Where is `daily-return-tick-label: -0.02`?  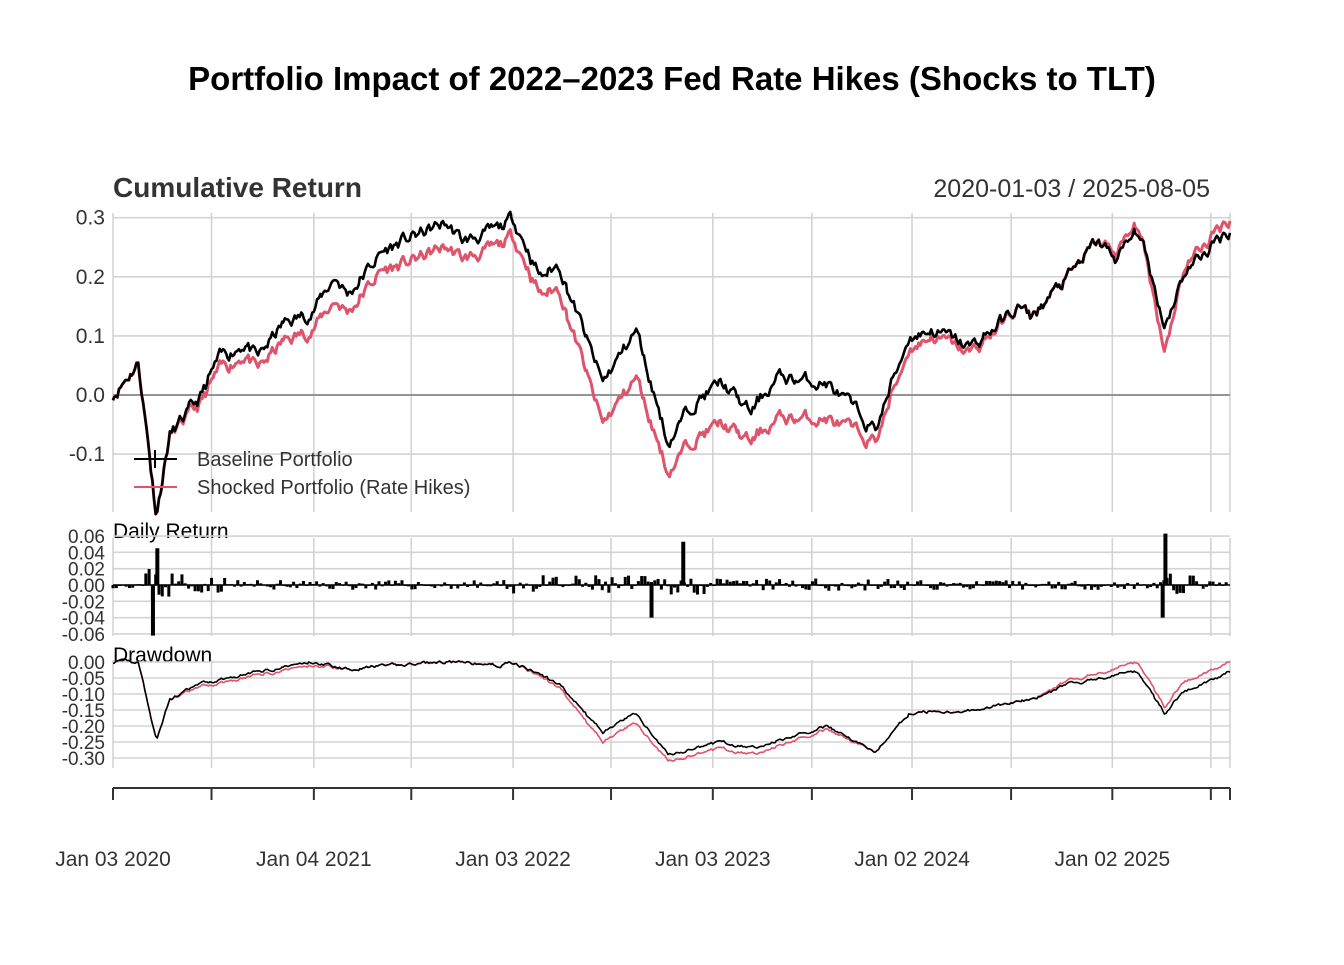
daily-return-tick-label: -0.02 is located at coordinates (83, 602).